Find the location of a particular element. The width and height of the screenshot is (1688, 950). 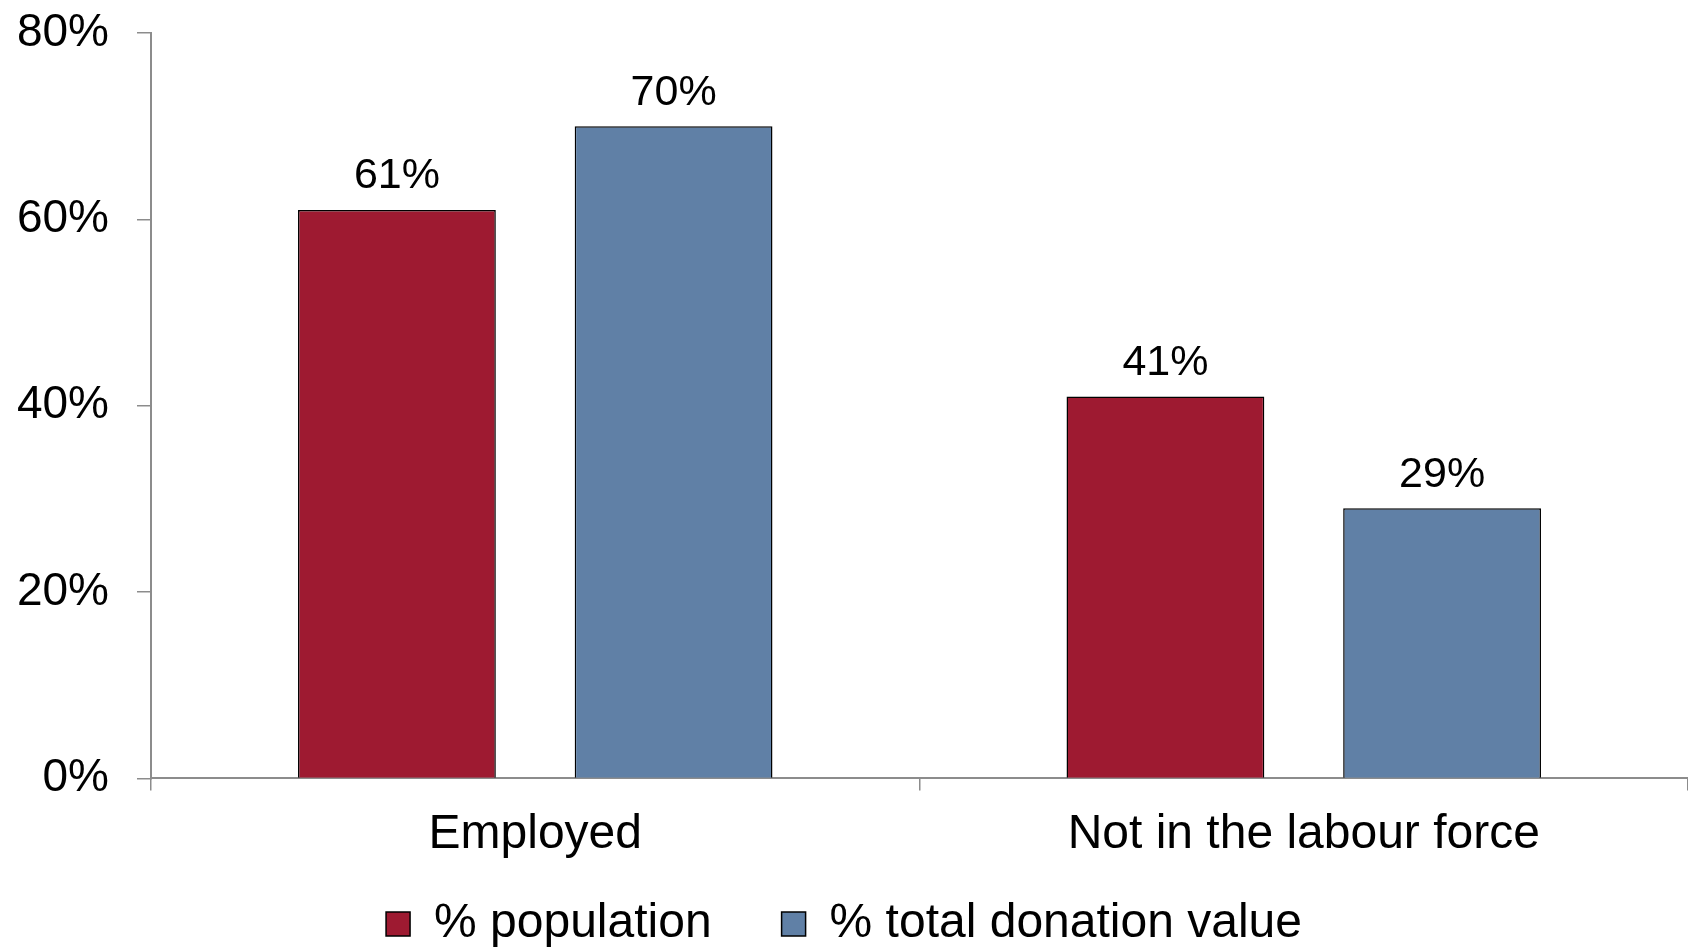

y-tick-label: 60% is located at coordinates (62, 216).